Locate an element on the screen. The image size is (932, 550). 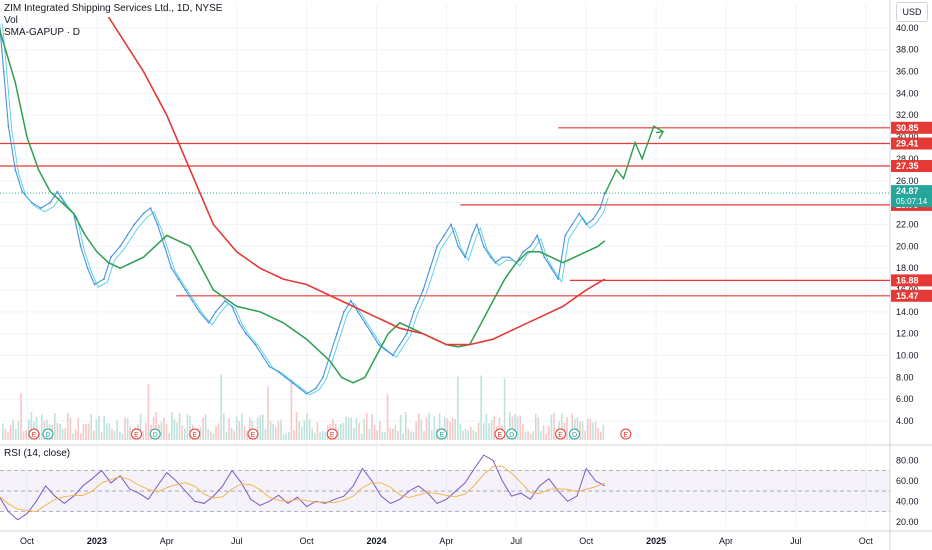
price-tick-label: 26.00 is located at coordinates (907, 181).